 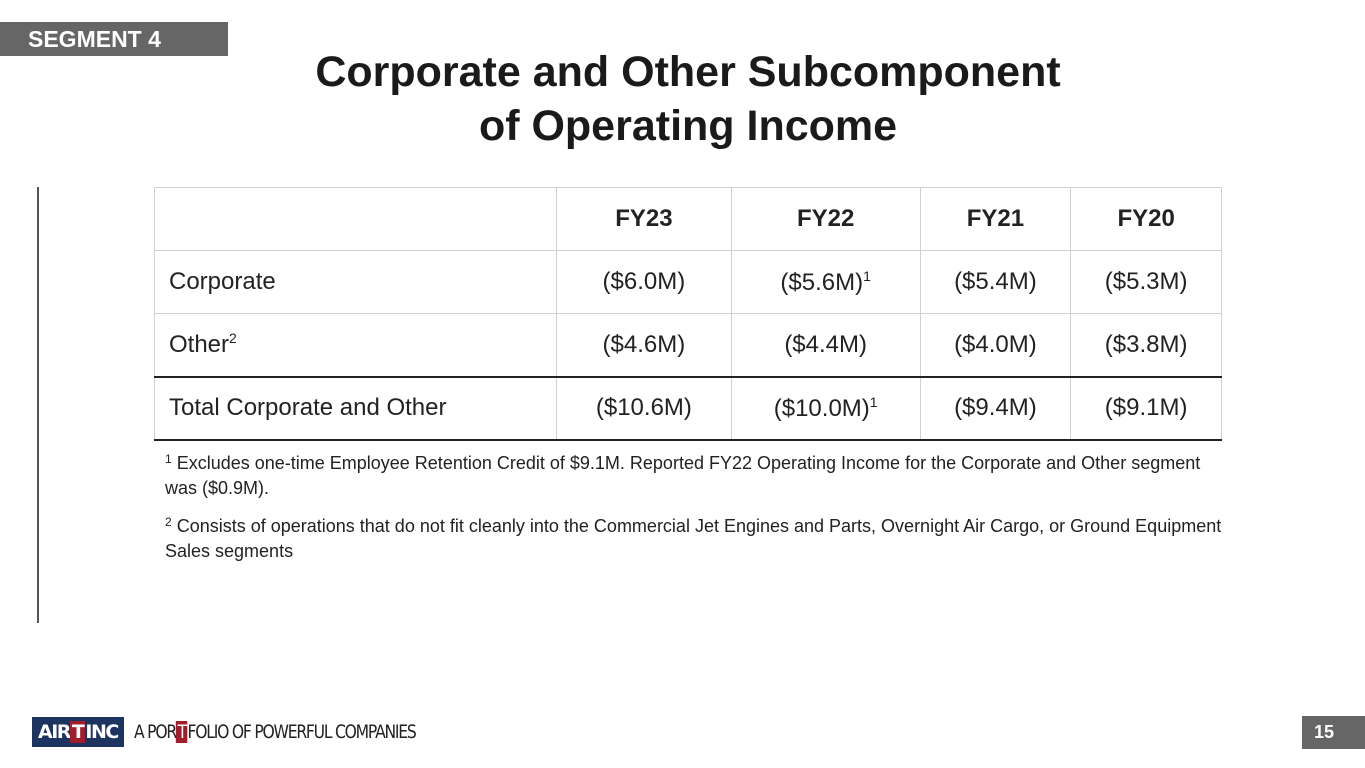 What do you see at coordinates (355, 219) in the screenshot?
I see `header-cell` at bounding box center [355, 219].